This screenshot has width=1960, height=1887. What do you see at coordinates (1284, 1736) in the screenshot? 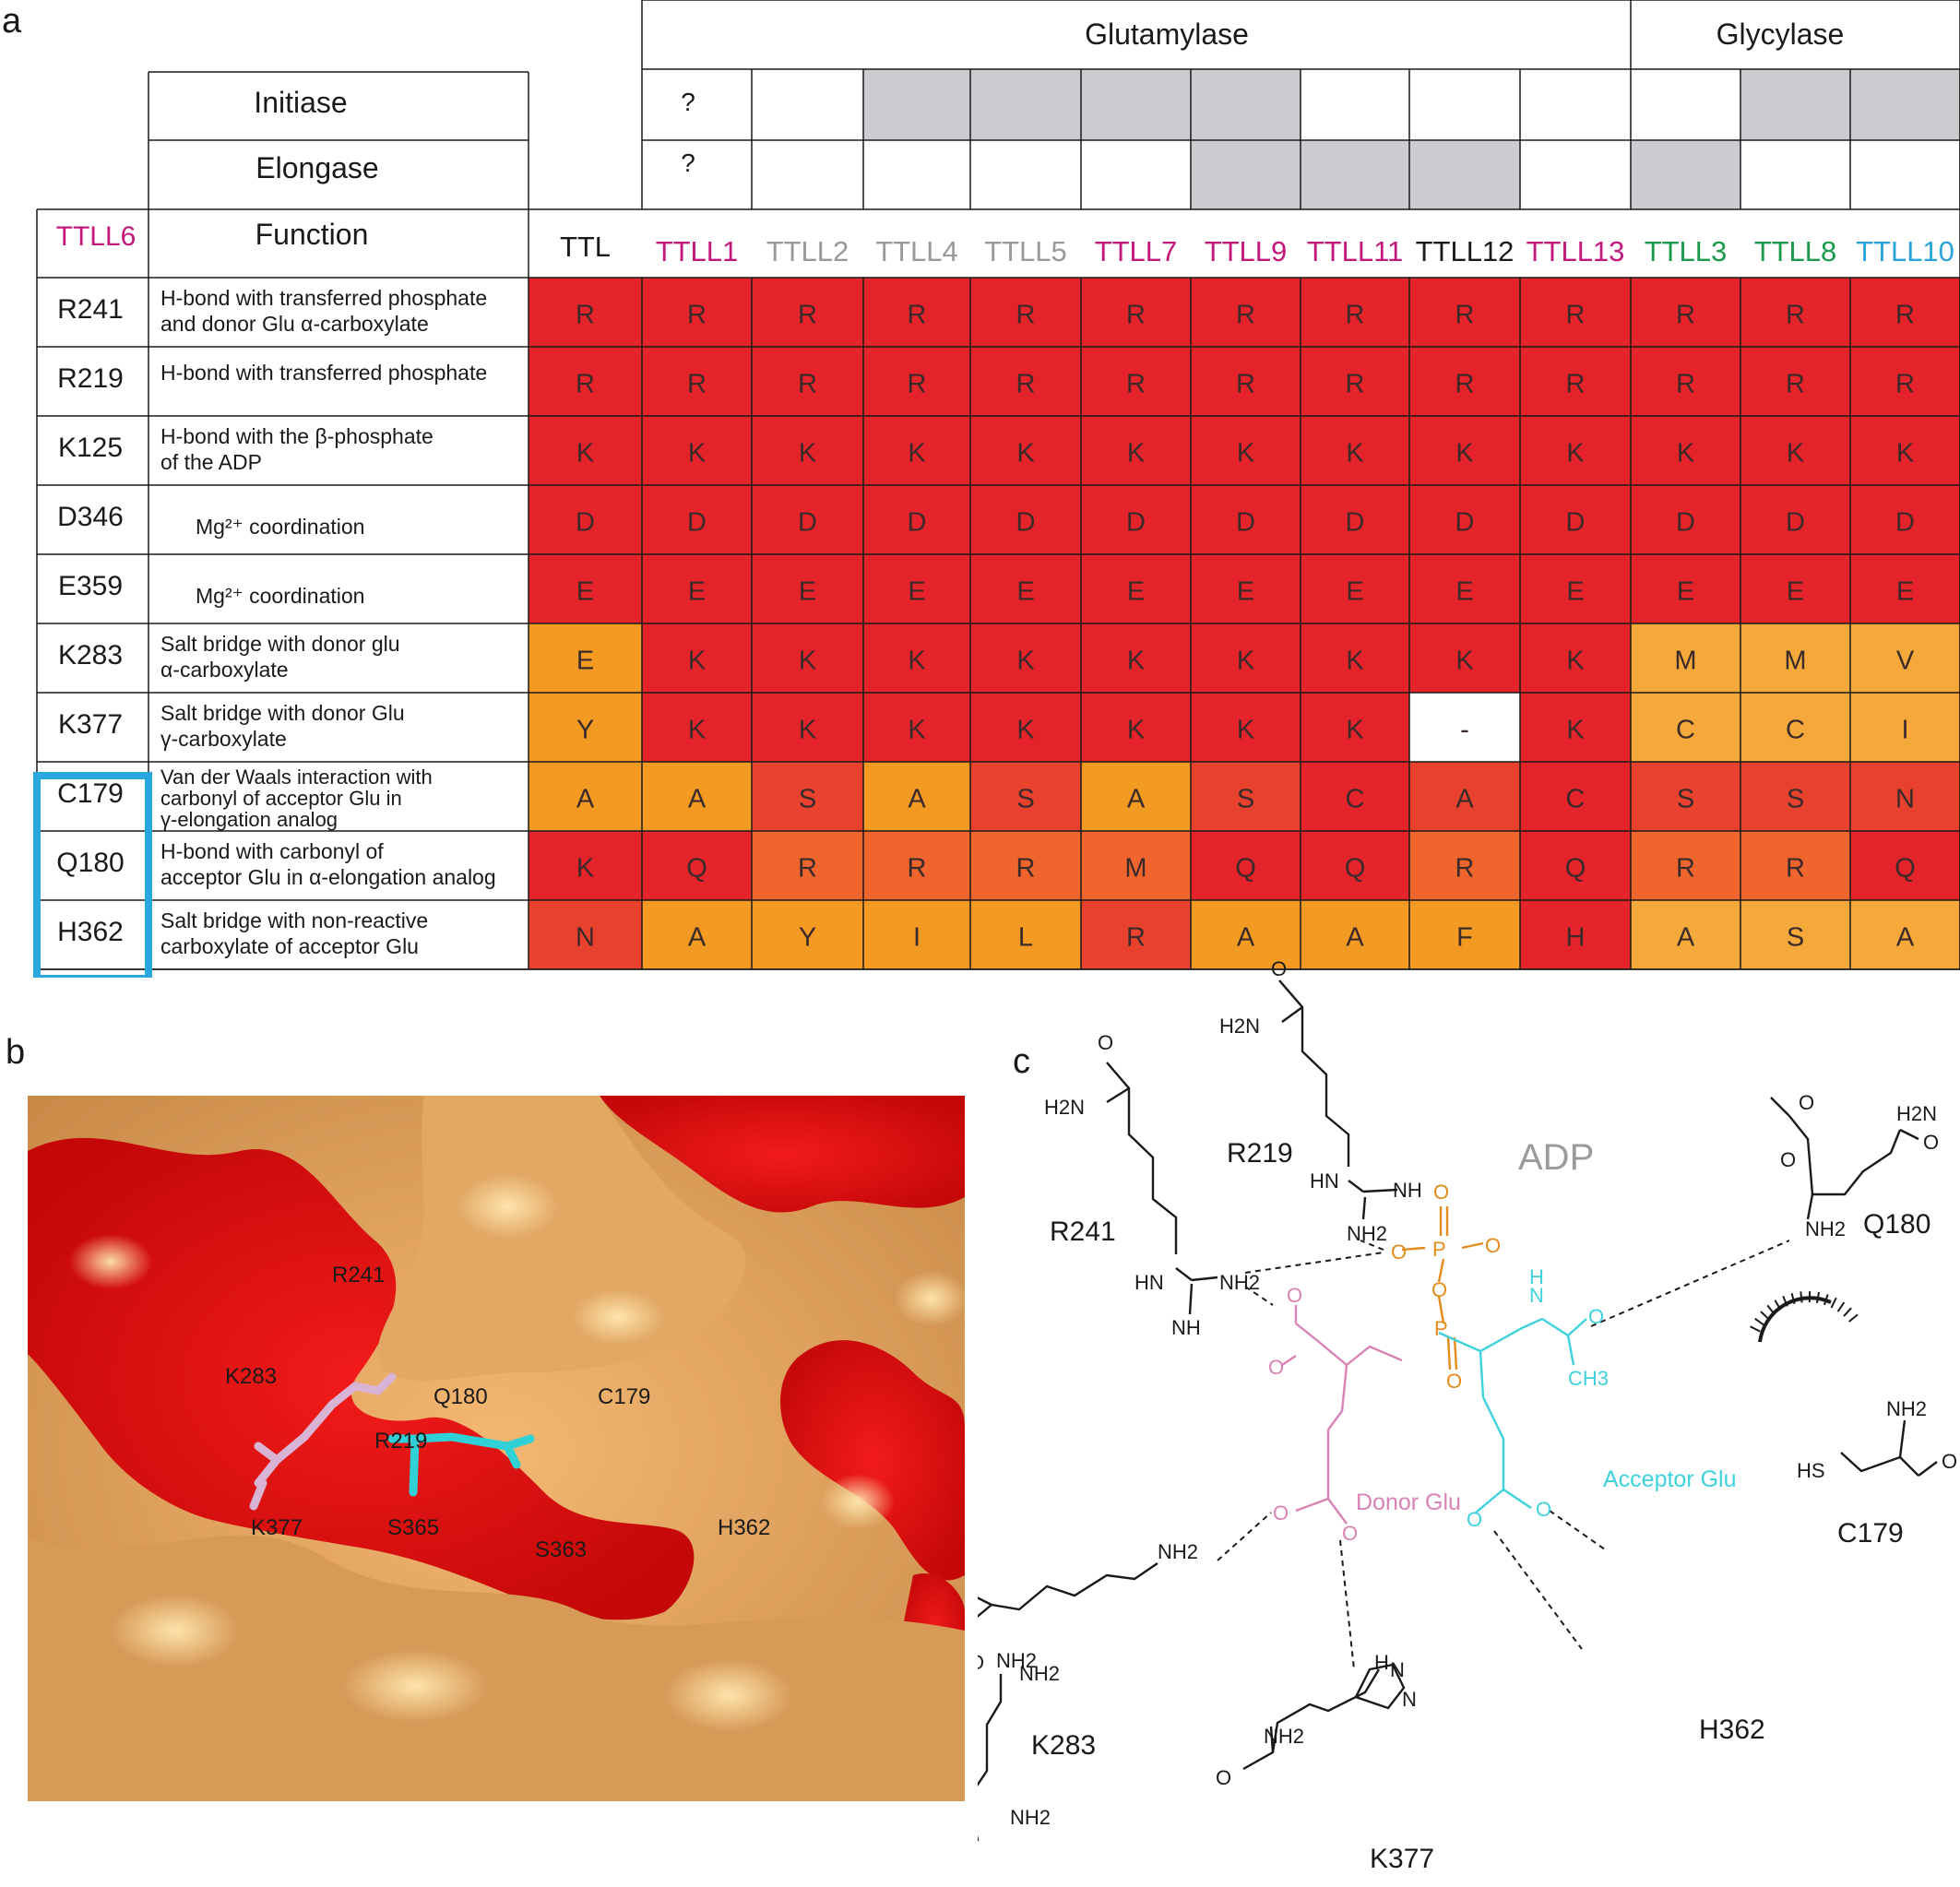
I see `atom-label: NH2` at bounding box center [1284, 1736].